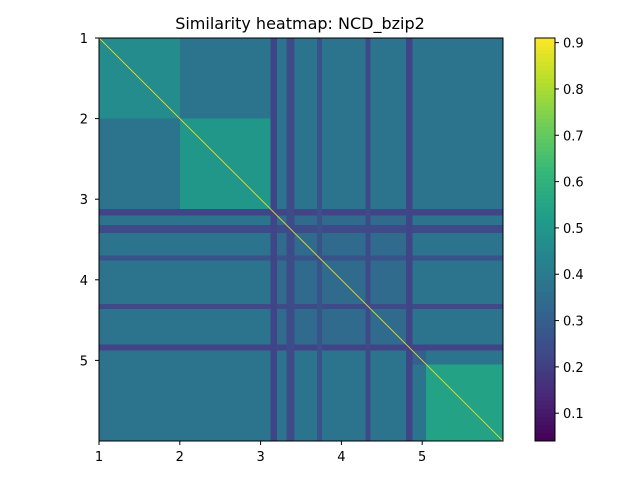  What do you see at coordinates (573, 44) in the screenshot?
I see `colorbar-tick-label-0.9: 0.9` at bounding box center [573, 44].